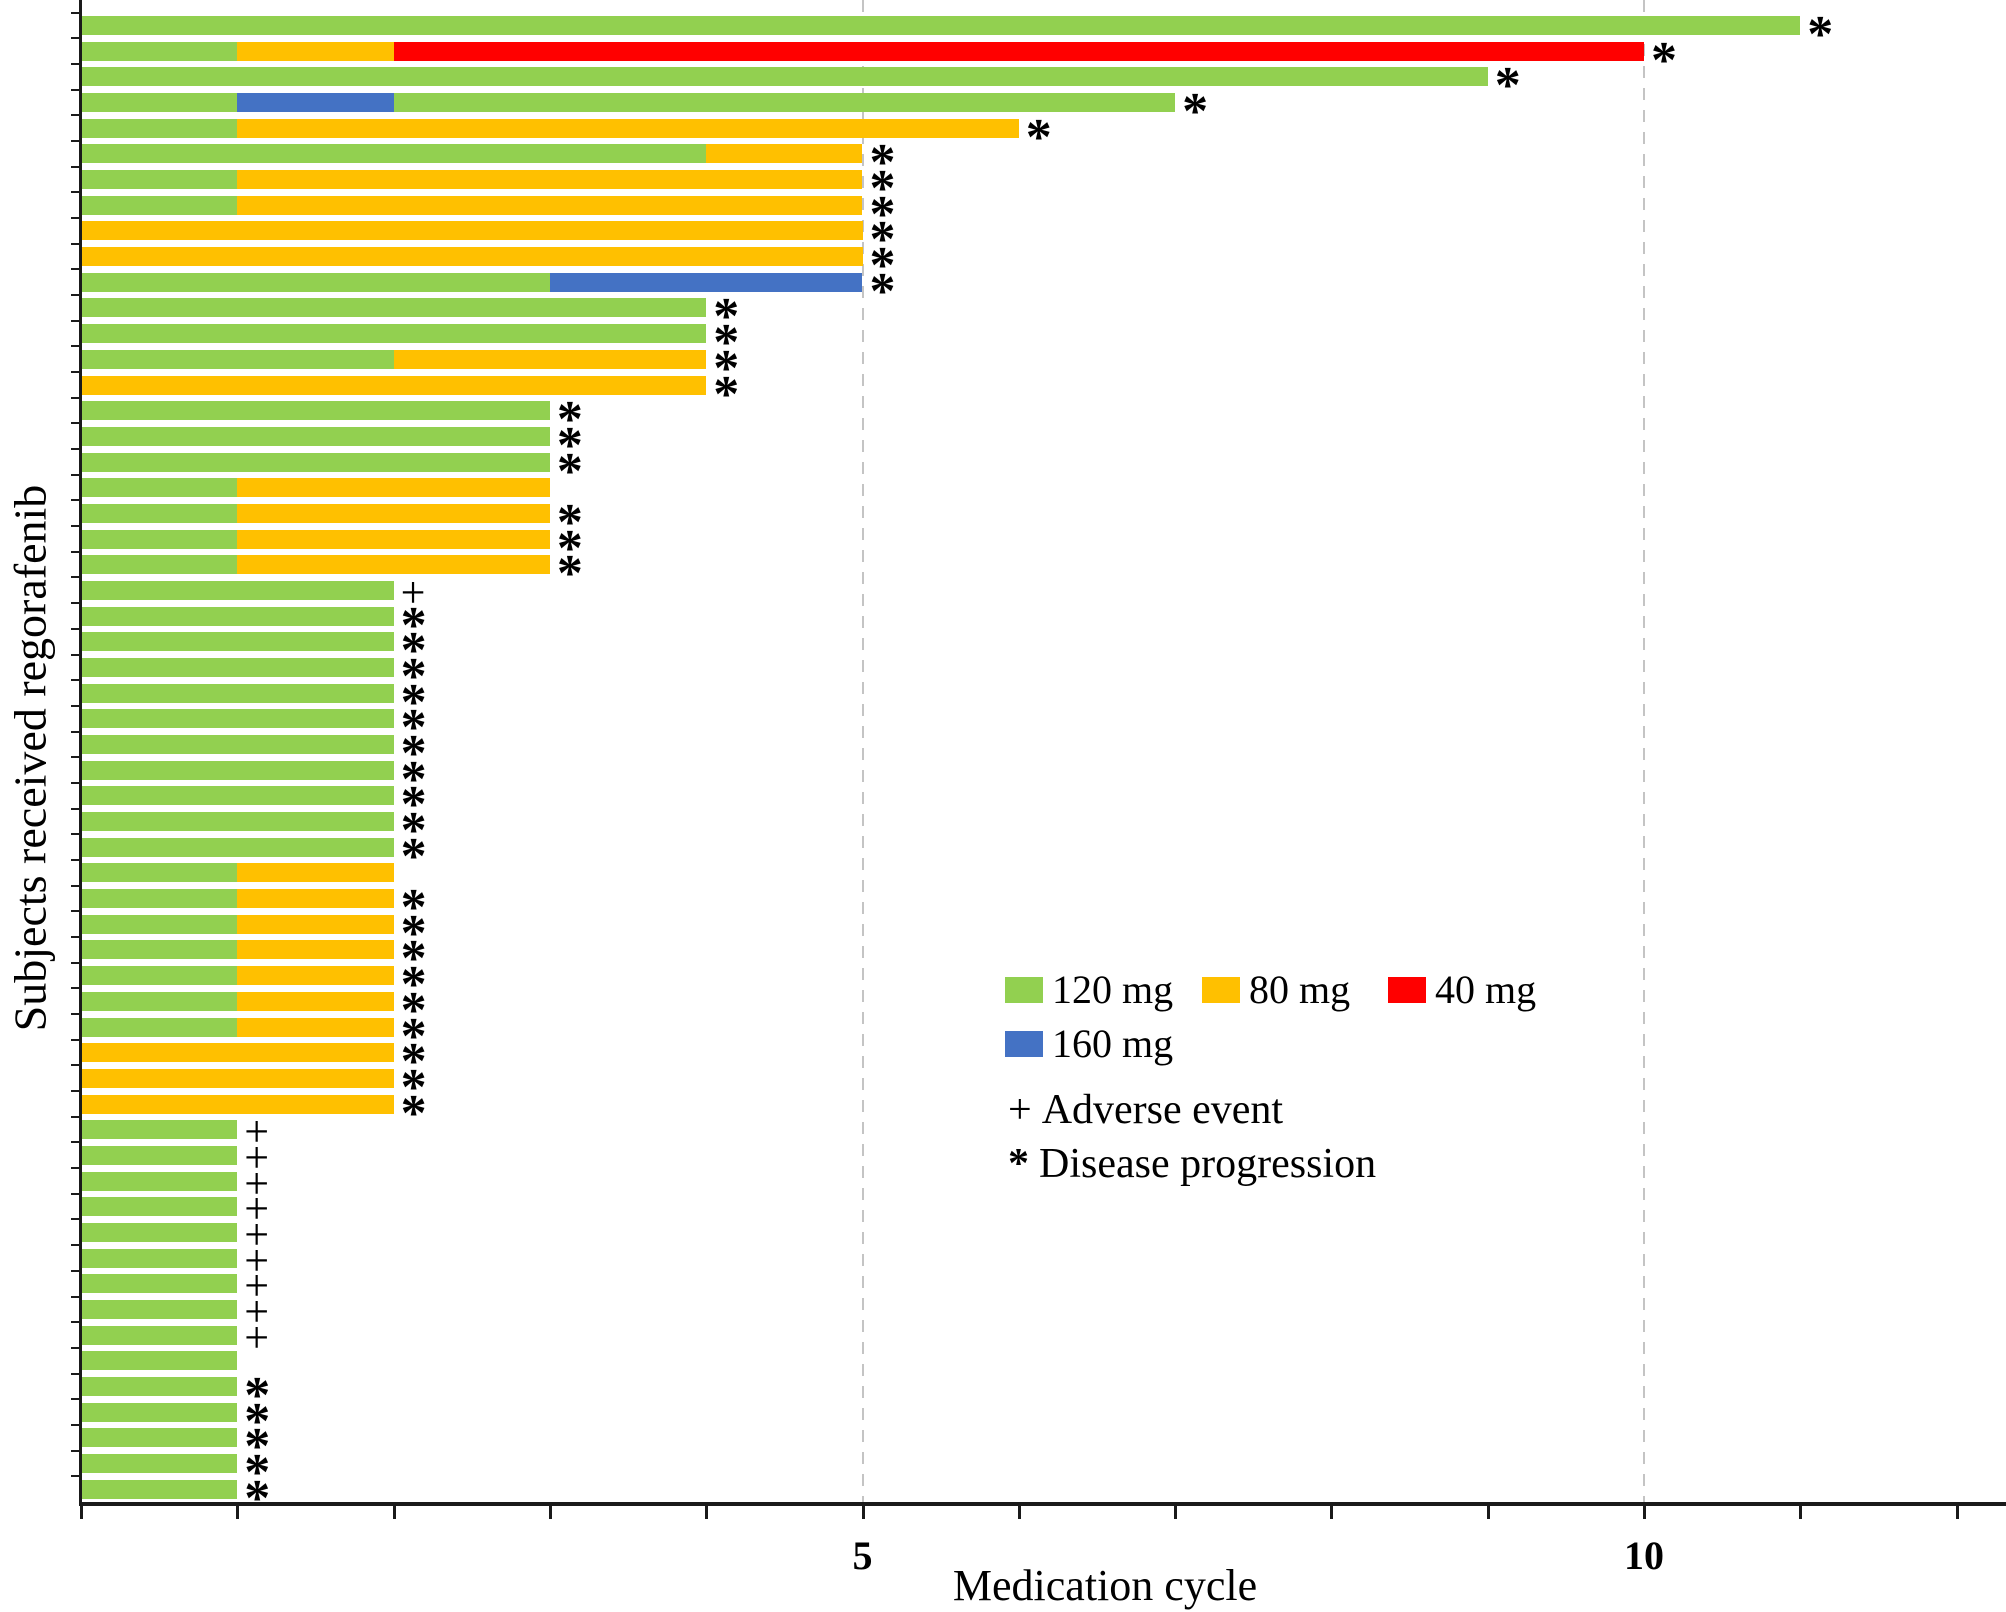 The width and height of the screenshot is (2006, 1612). What do you see at coordinates (1105, 1585) in the screenshot?
I see `x-axis-title: Medication cycle` at bounding box center [1105, 1585].